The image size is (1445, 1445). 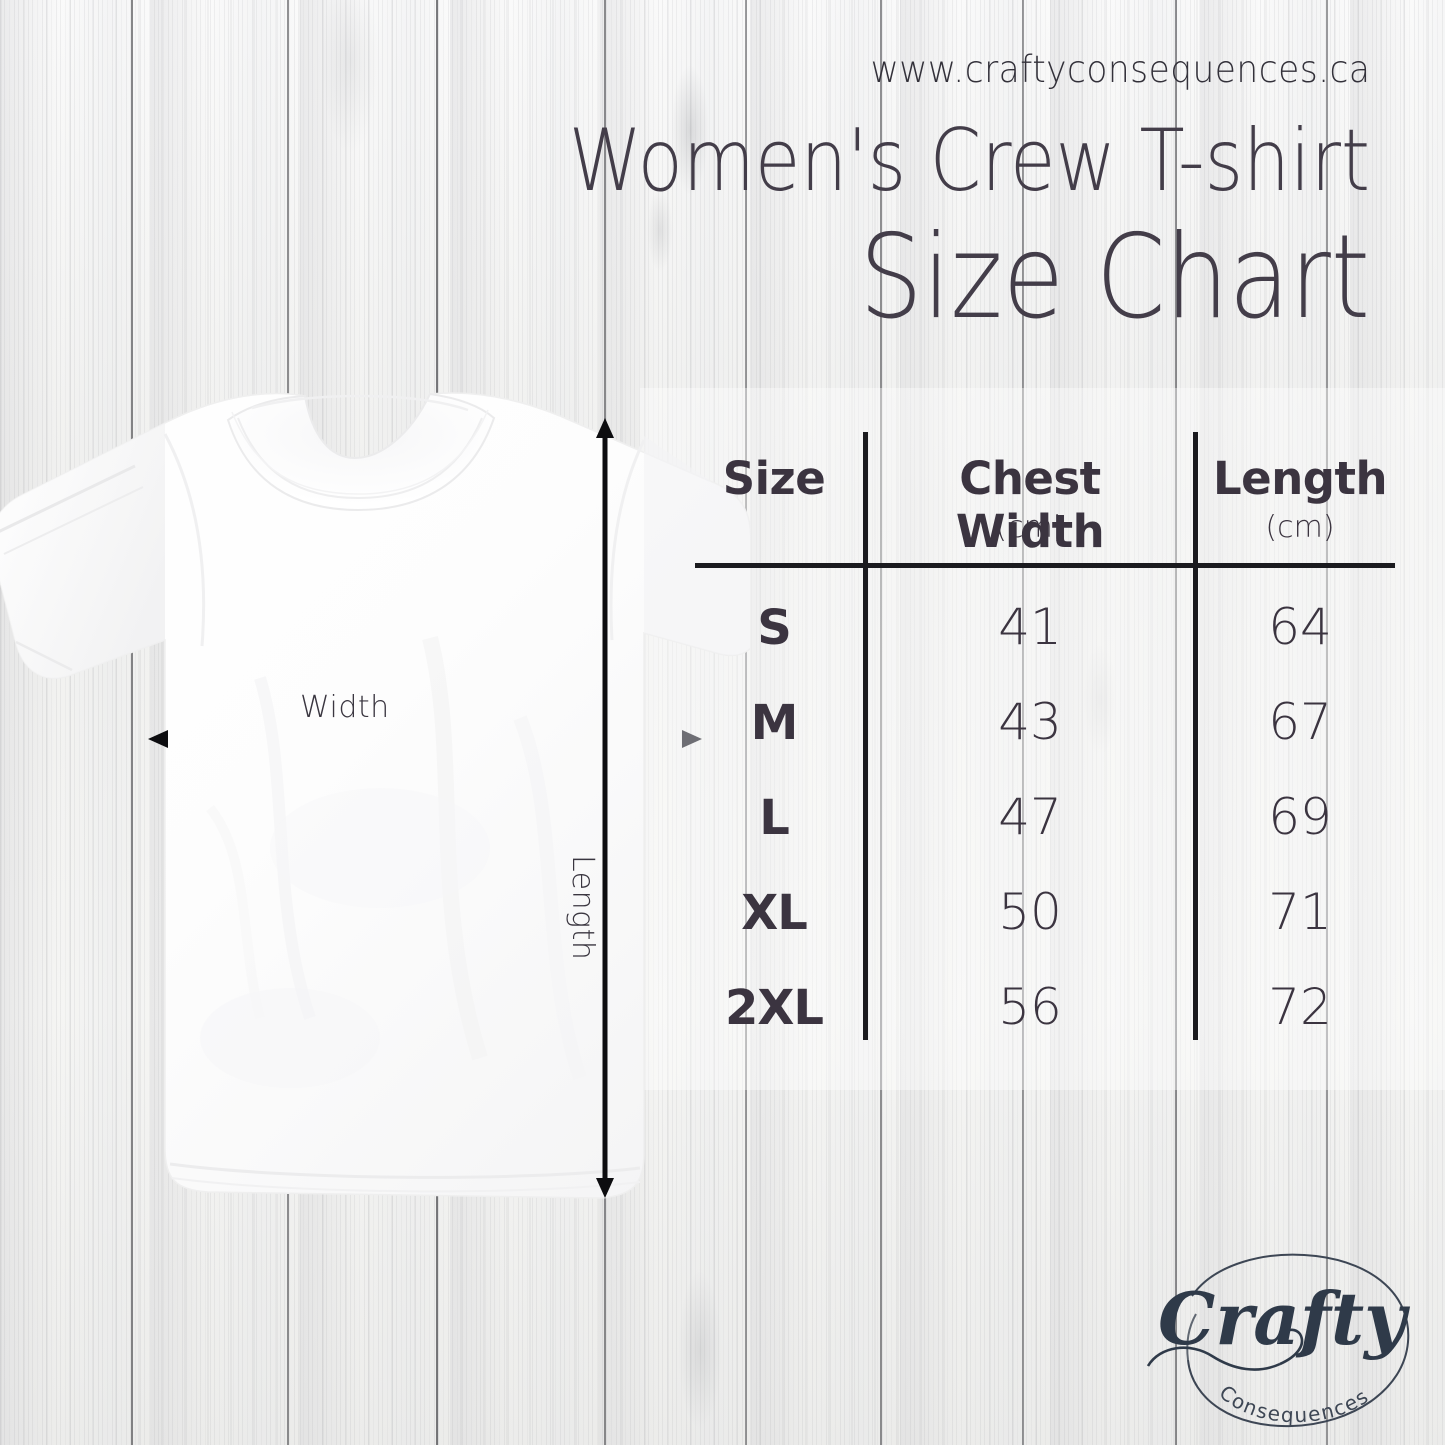 I want to click on website-url: www.craftyconsequences.ca, so click(x=1120, y=69).